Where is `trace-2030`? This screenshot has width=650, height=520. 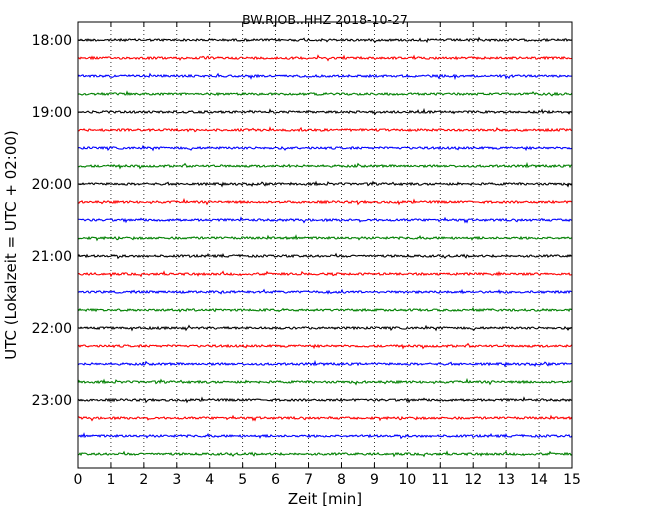
trace-2030 is located at coordinates (325, 220).